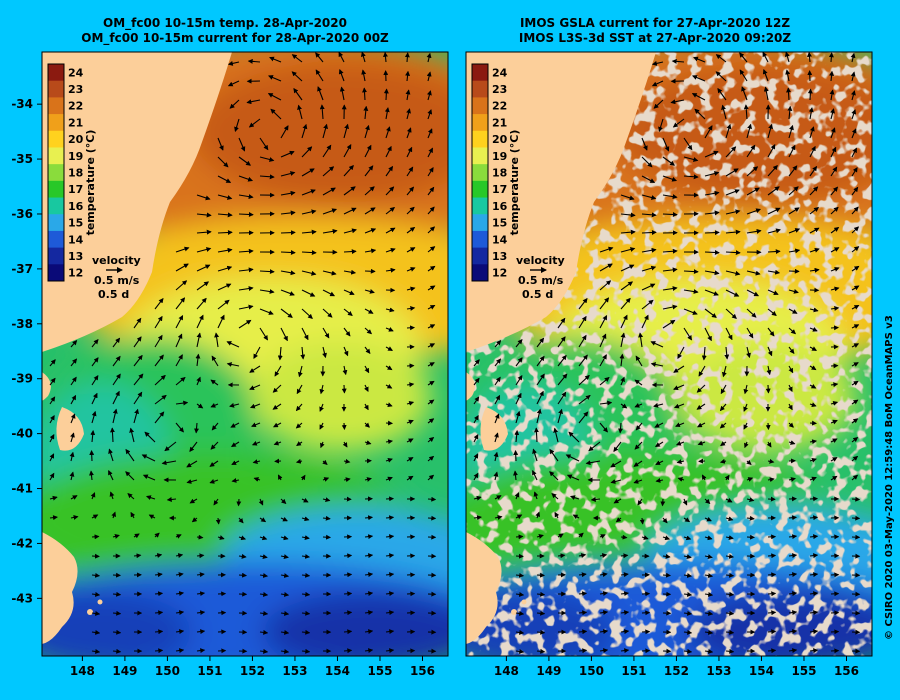 Image resolution: width=900 pixels, height=700 pixels. I want to click on x-tick-label: 154, so click(337, 671).